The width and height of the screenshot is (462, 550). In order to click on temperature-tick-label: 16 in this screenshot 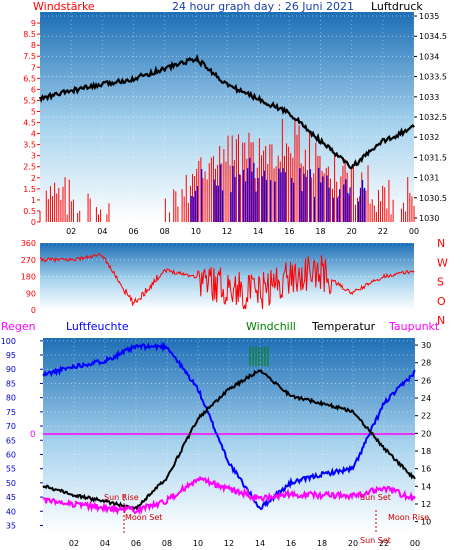, I will do `click(426, 469)`.